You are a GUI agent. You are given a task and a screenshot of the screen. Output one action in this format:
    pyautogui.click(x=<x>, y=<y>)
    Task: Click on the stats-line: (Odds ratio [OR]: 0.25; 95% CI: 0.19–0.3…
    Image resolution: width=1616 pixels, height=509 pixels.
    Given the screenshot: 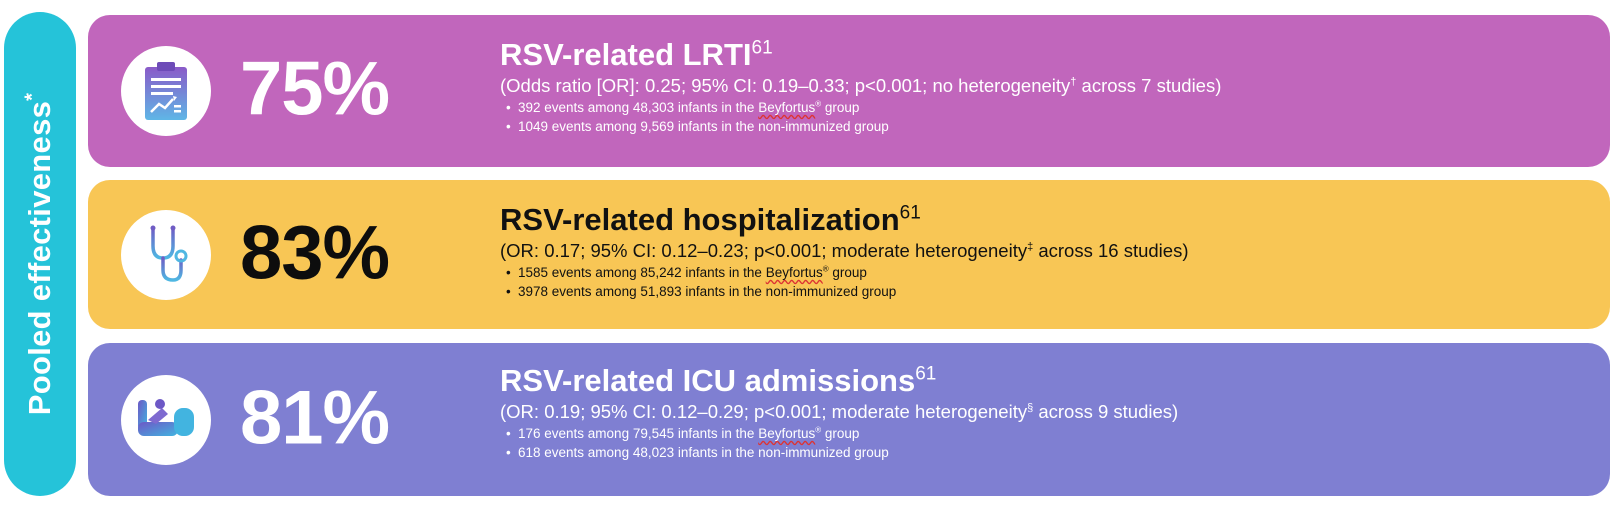 What is the action you would take?
    pyautogui.click(x=861, y=85)
    